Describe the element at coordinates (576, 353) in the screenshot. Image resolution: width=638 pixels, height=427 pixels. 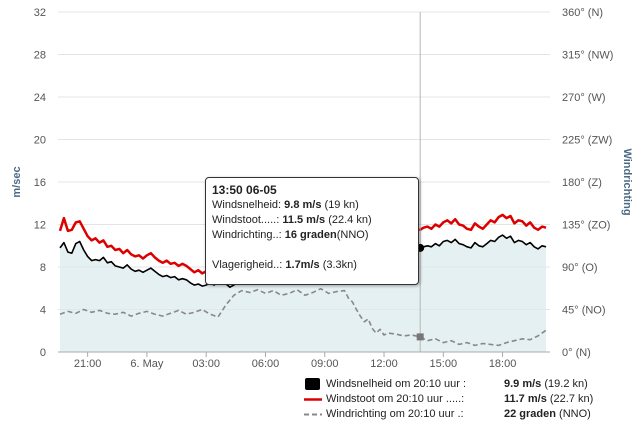
I see `y-right-tick-label: 0° (N)` at that location.